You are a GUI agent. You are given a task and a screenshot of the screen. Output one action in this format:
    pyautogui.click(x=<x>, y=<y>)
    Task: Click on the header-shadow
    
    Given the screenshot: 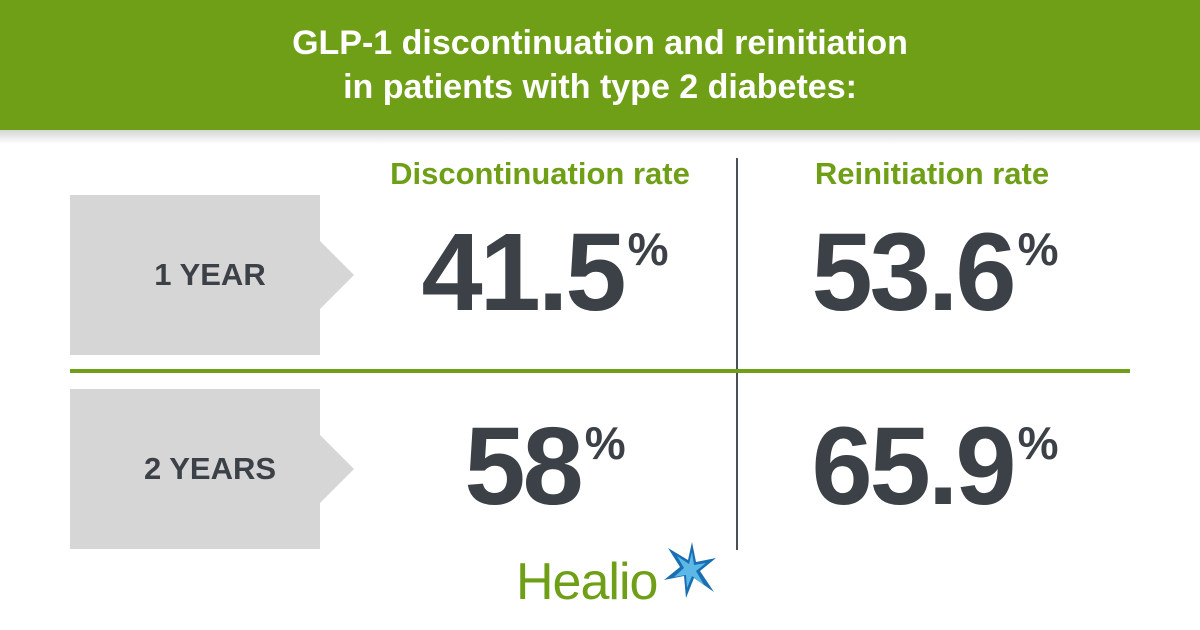 What is the action you would take?
    pyautogui.click(x=600, y=137)
    